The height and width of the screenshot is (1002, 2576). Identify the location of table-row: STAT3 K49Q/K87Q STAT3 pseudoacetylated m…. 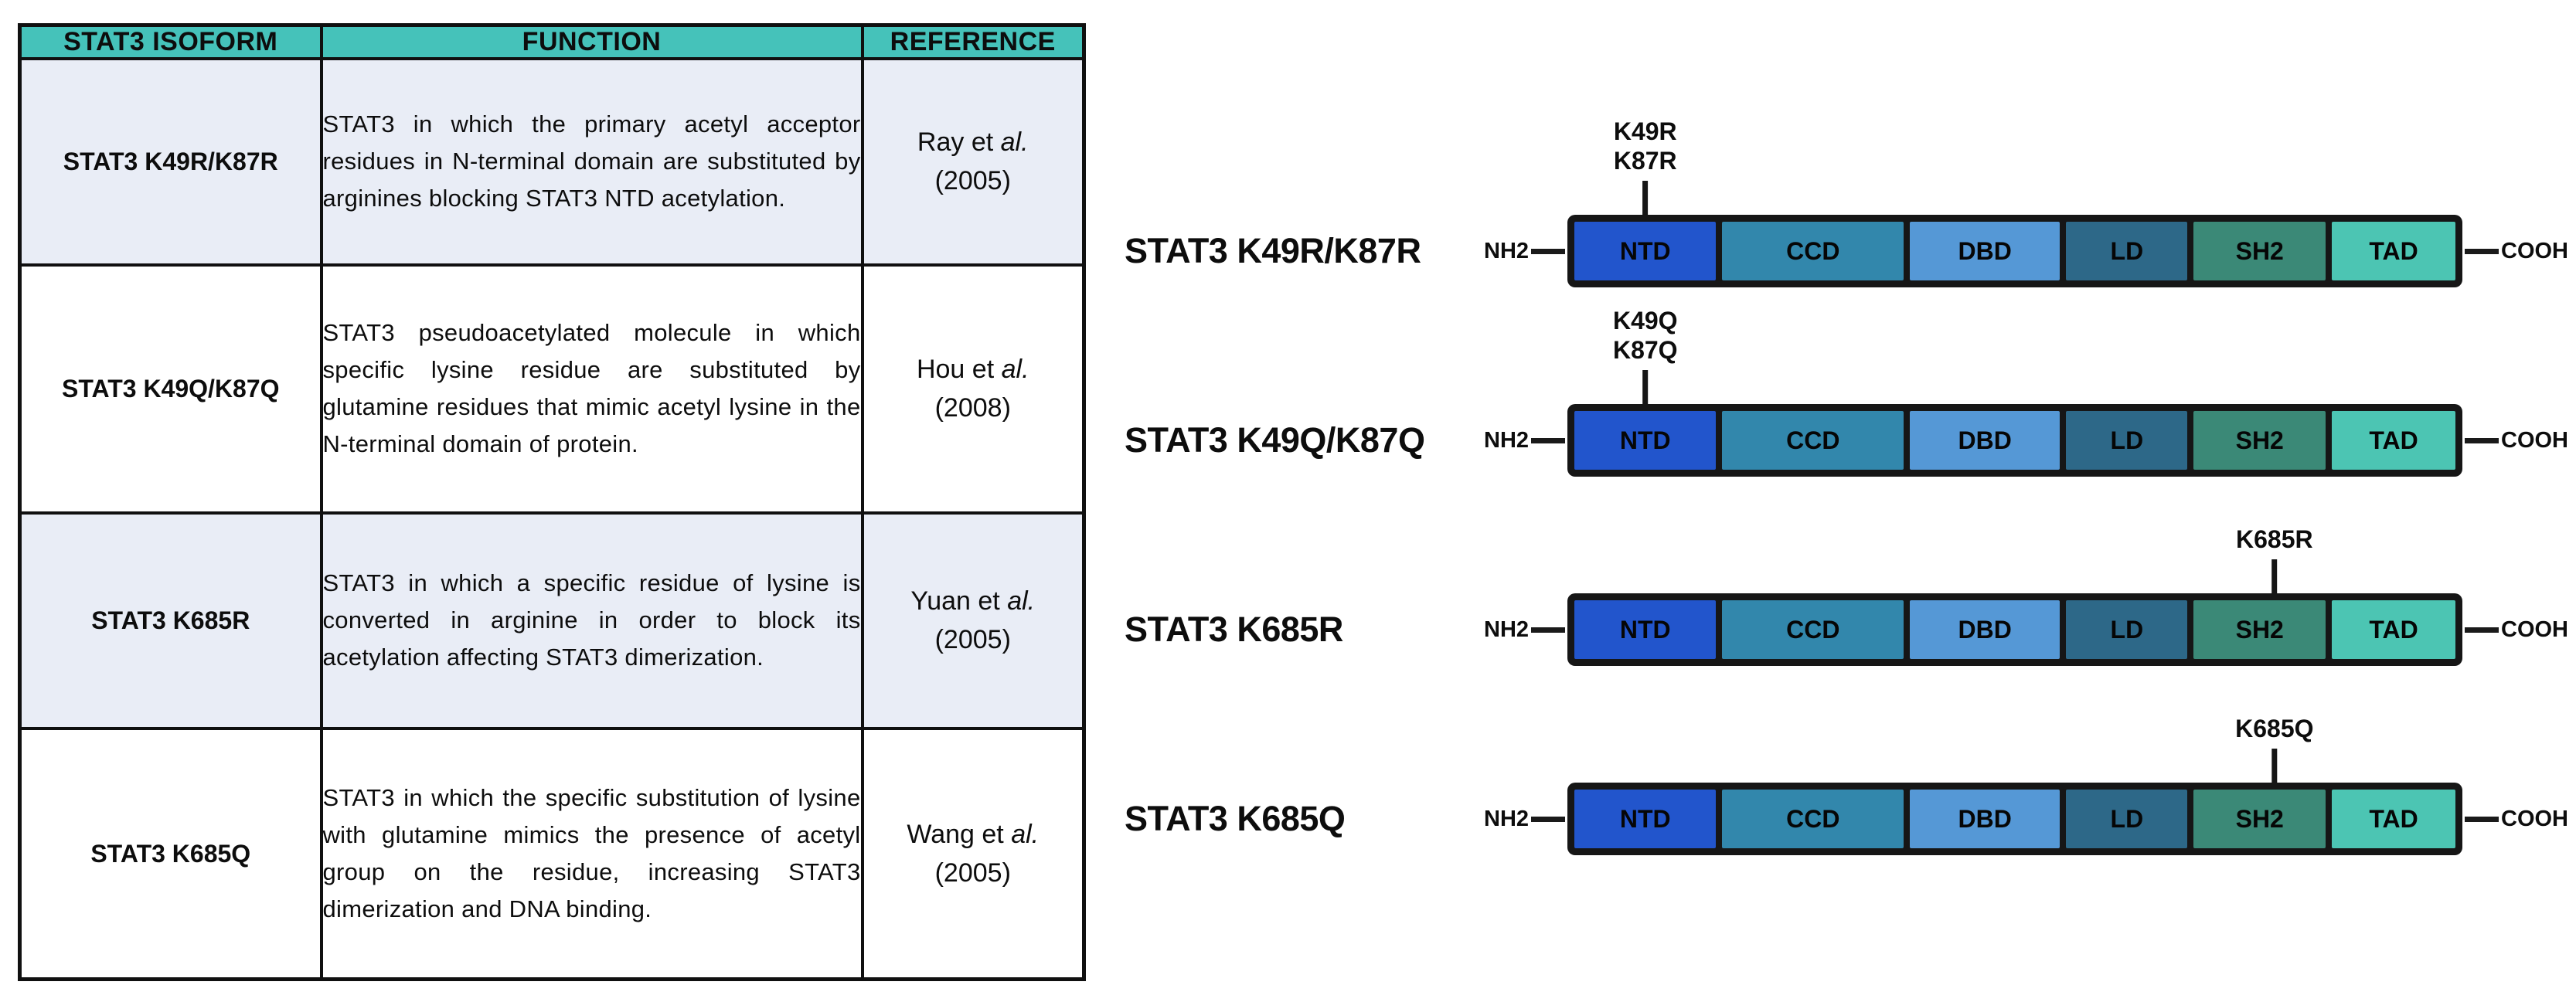
(552, 389).